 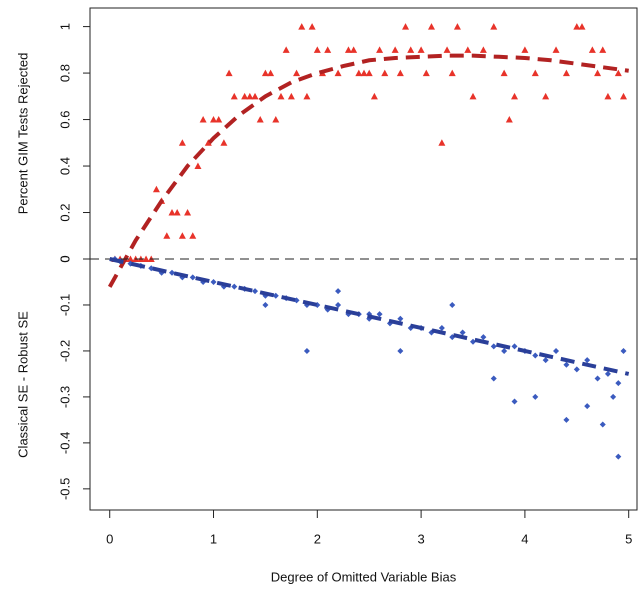 What do you see at coordinates (64, 258) in the screenshot?
I see `y-tick-label: 0` at bounding box center [64, 258].